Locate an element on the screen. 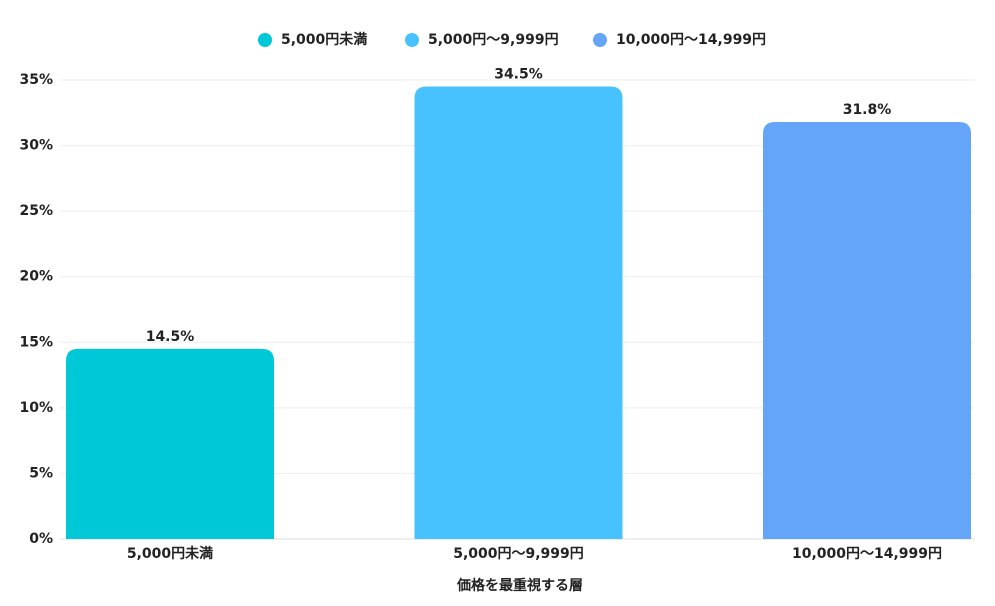  legend-label: 5,000円未満 is located at coordinates (324, 39).